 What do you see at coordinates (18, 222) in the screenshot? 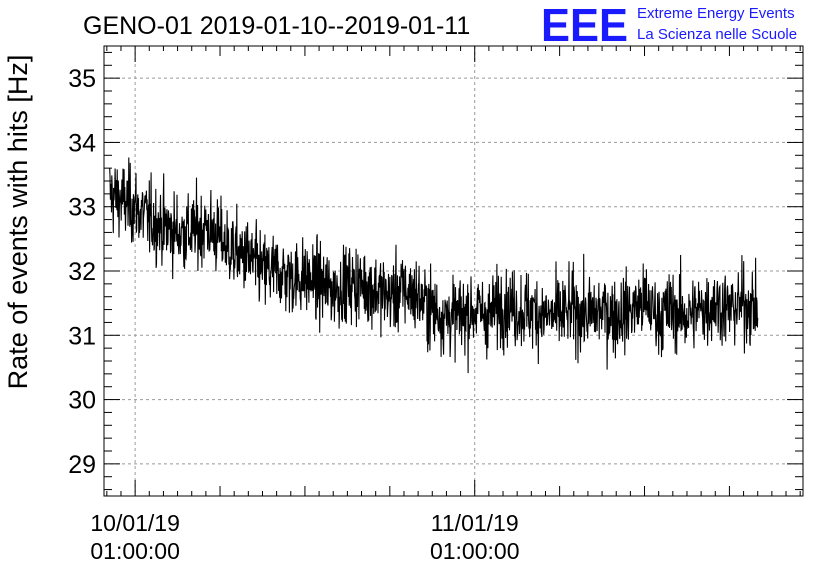
I see `y-axis-label: Rate of events with hits [Hz]` at bounding box center [18, 222].